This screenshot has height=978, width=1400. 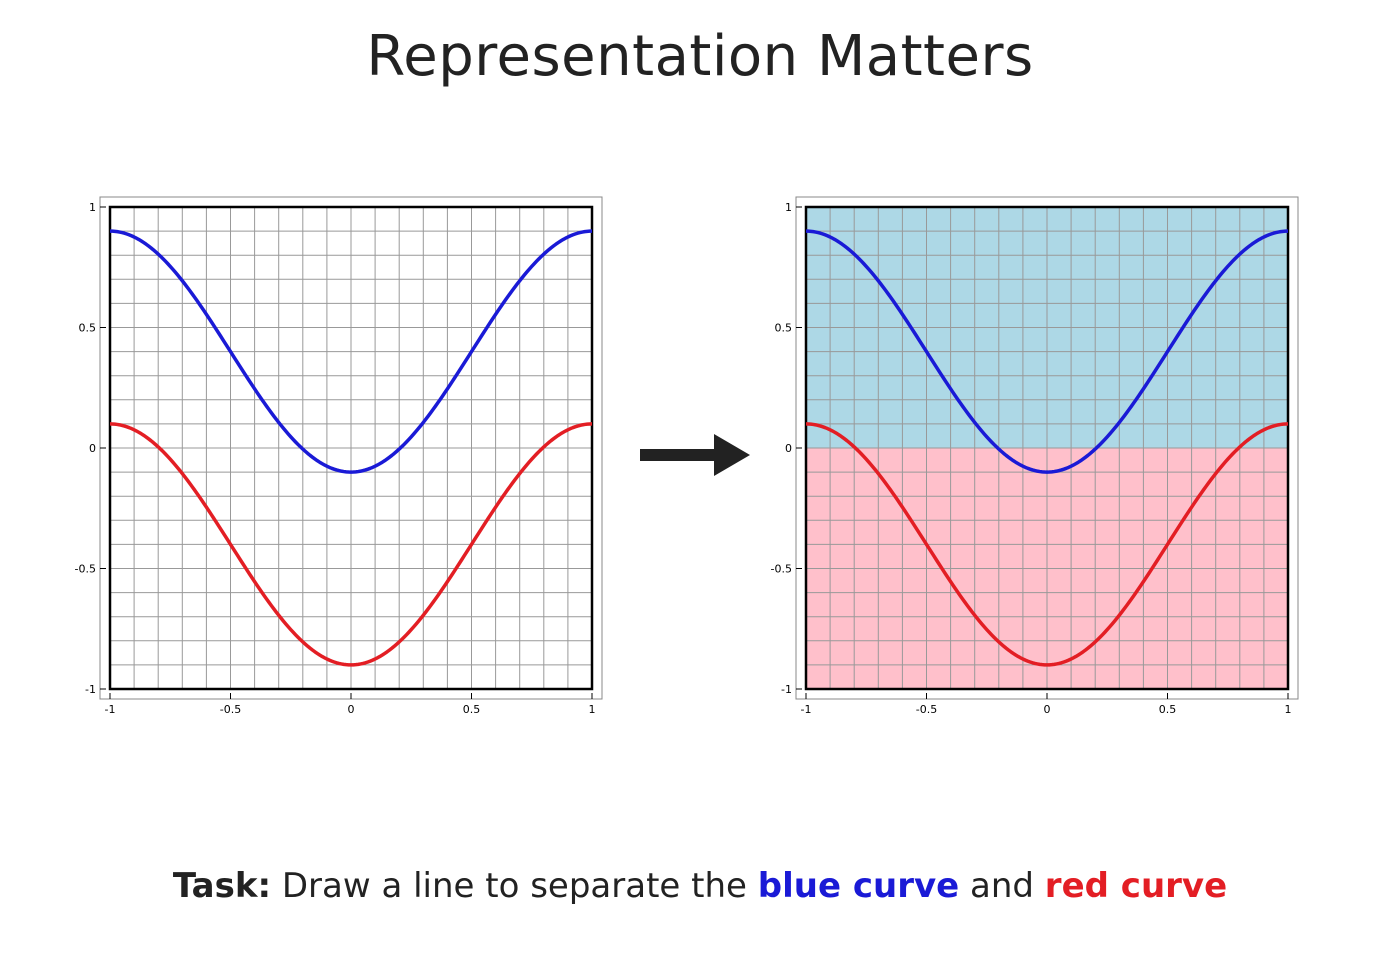 I want to click on arrow-right-icon, so click(x=695, y=455).